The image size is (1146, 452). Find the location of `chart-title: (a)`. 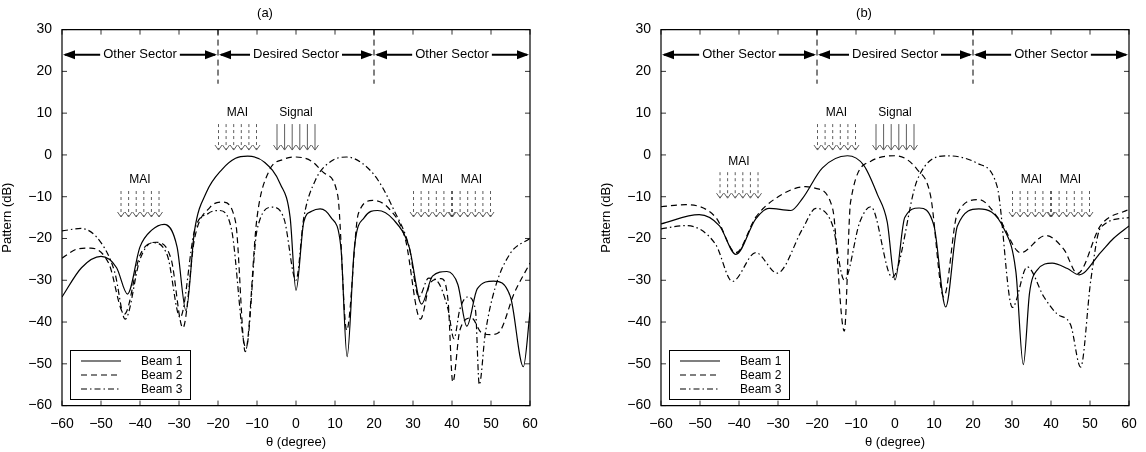

chart-title: (a) is located at coordinates (265, 13).